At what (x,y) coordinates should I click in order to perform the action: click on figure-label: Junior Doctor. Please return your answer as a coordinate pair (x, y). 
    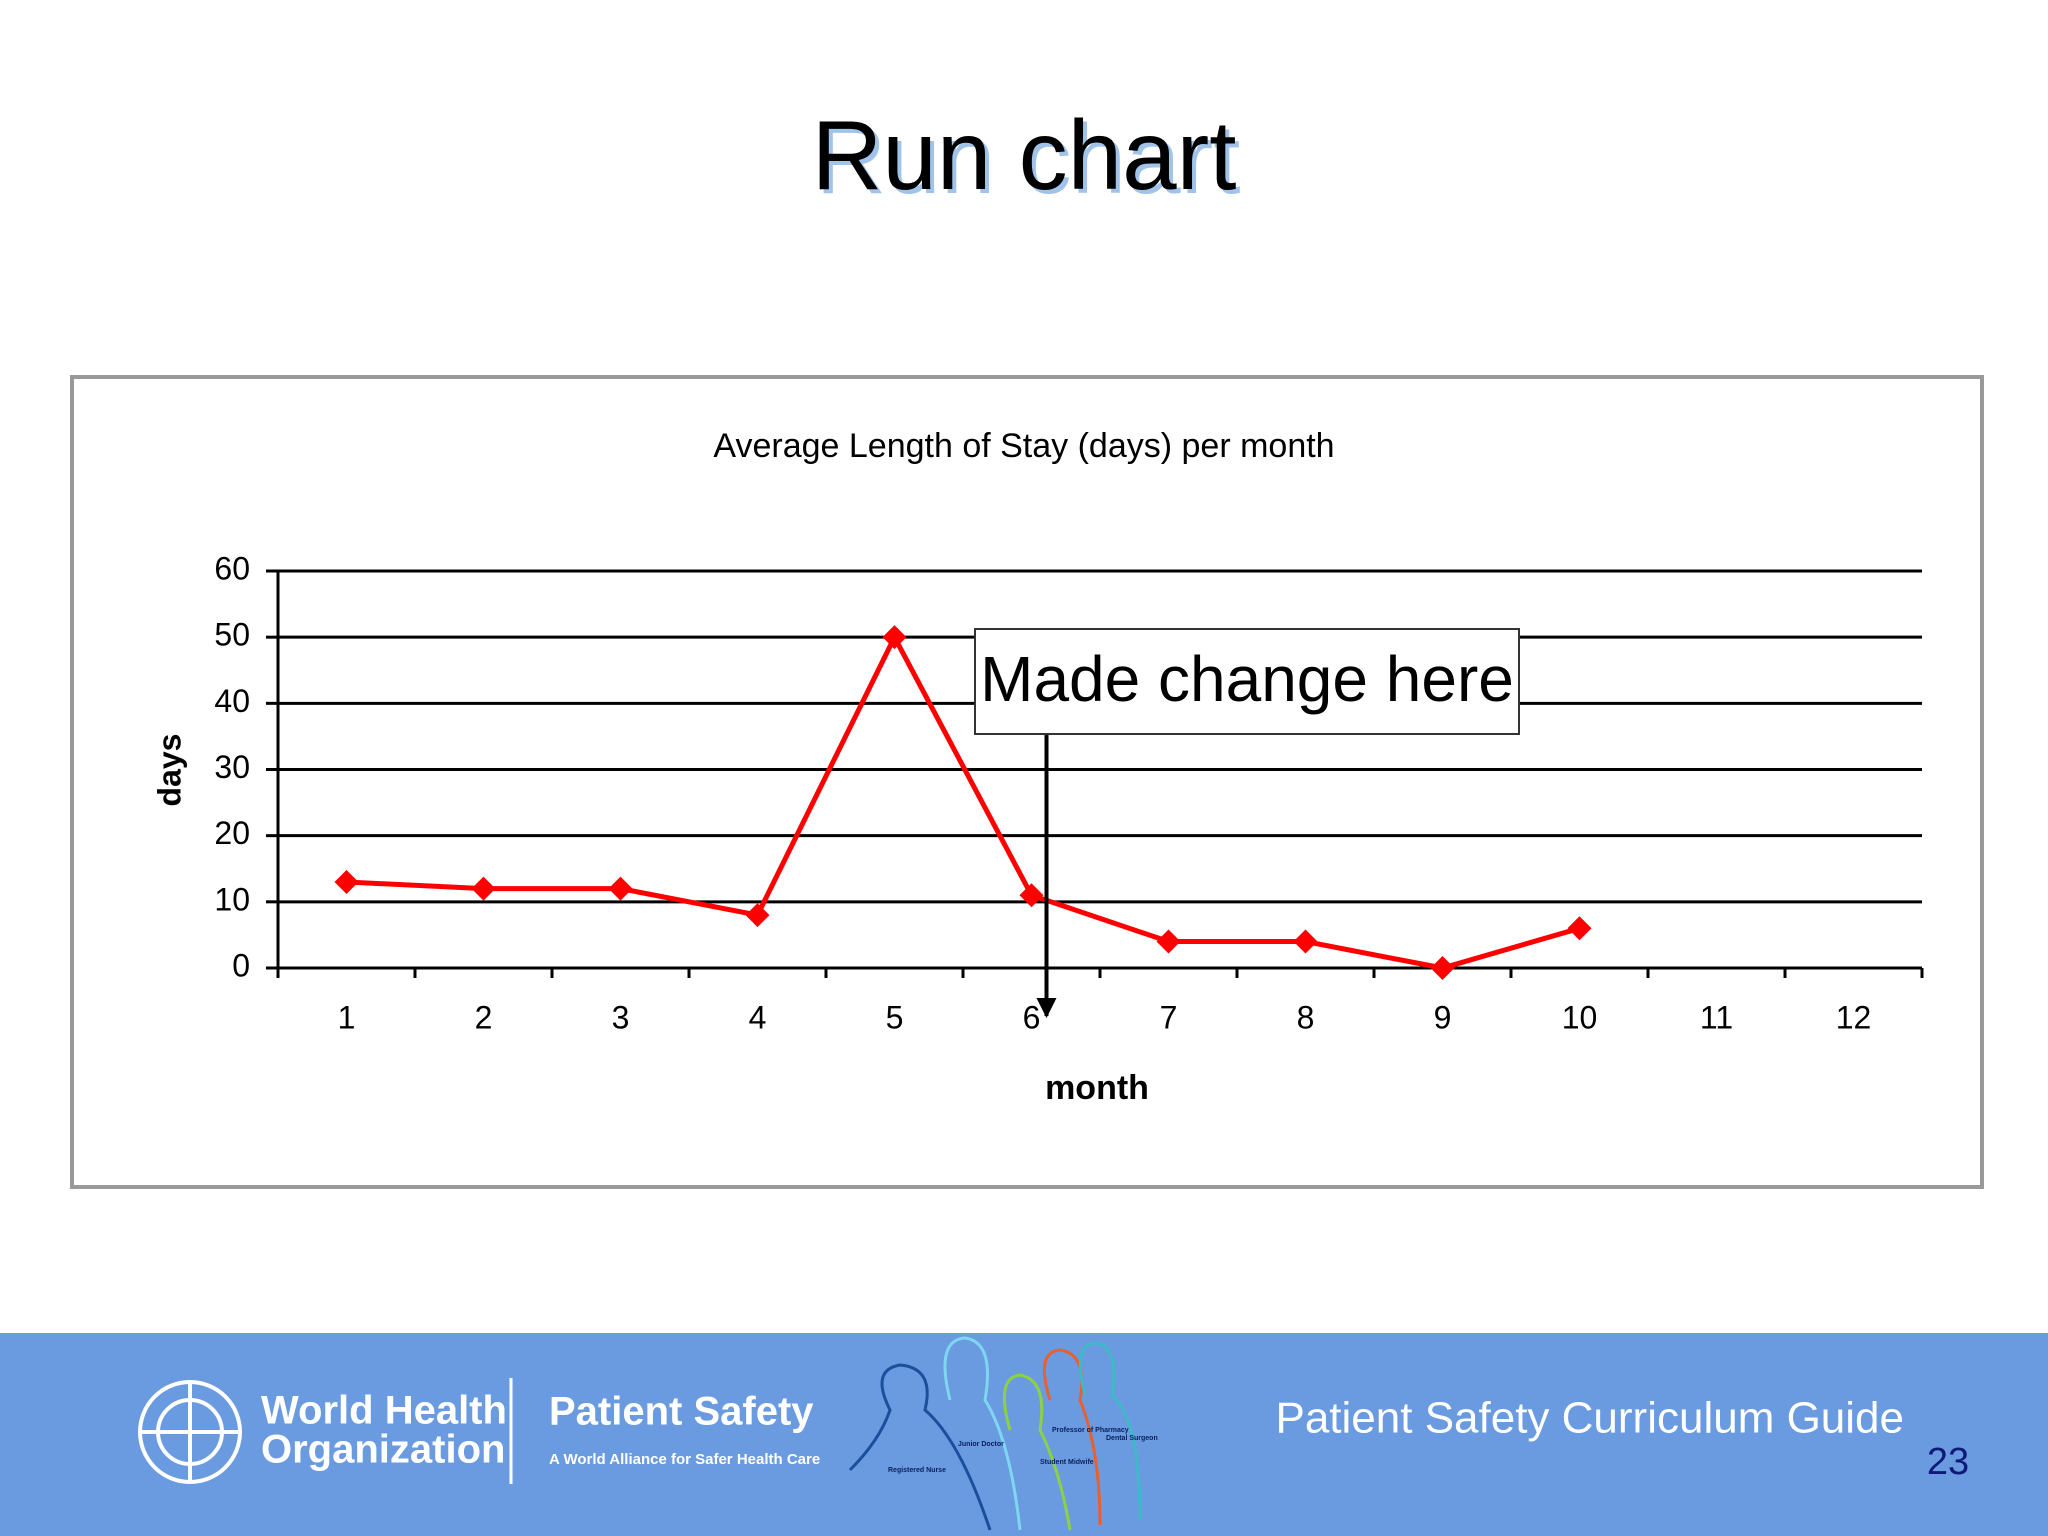
    Looking at the image, I should click on (981, 1444).